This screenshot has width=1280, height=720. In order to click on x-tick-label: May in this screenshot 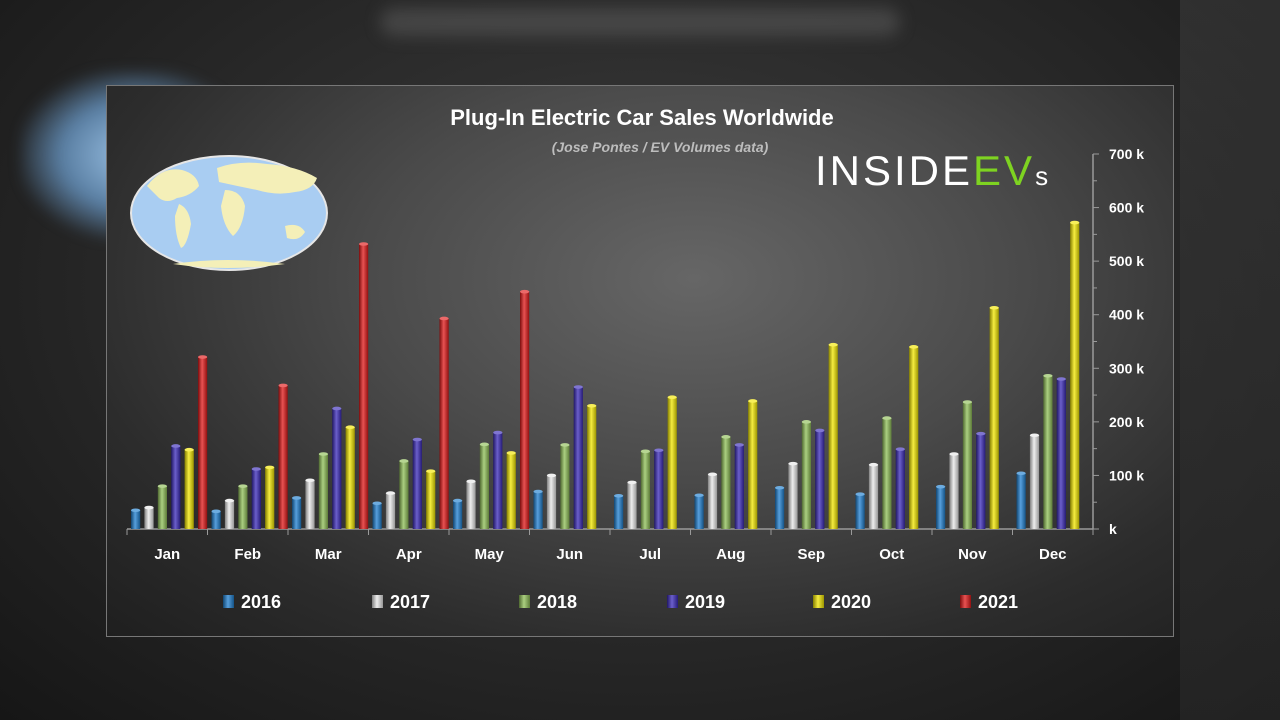, I will do `click(490, 554)`.